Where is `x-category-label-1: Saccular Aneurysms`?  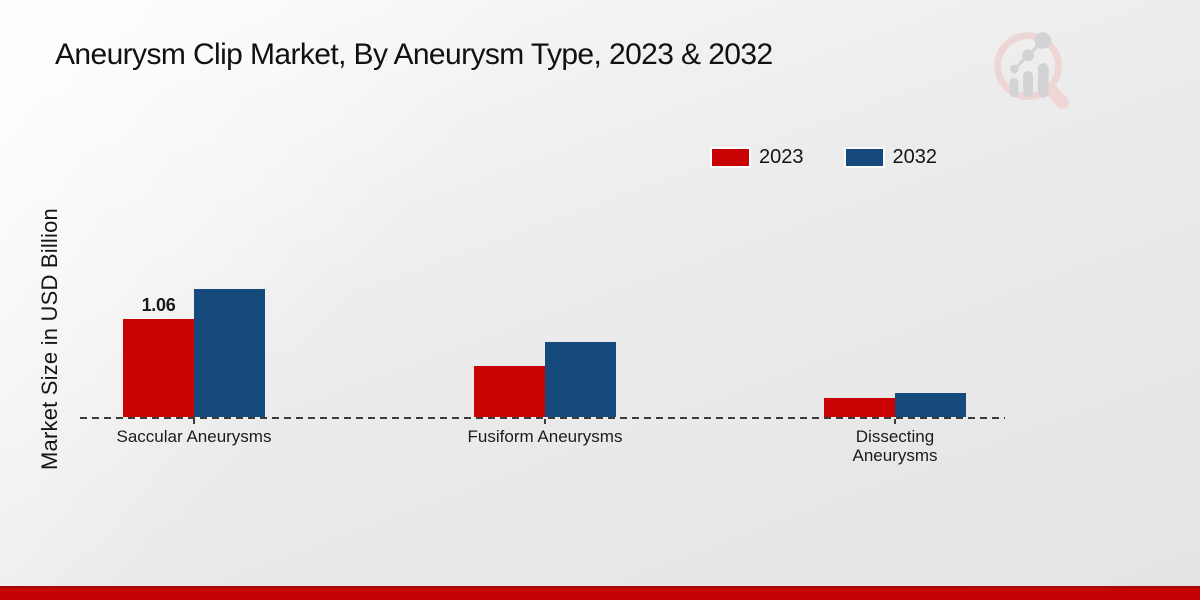 x-category-label-1: Saccular Aneurysms is located at coordinates (194, 436).